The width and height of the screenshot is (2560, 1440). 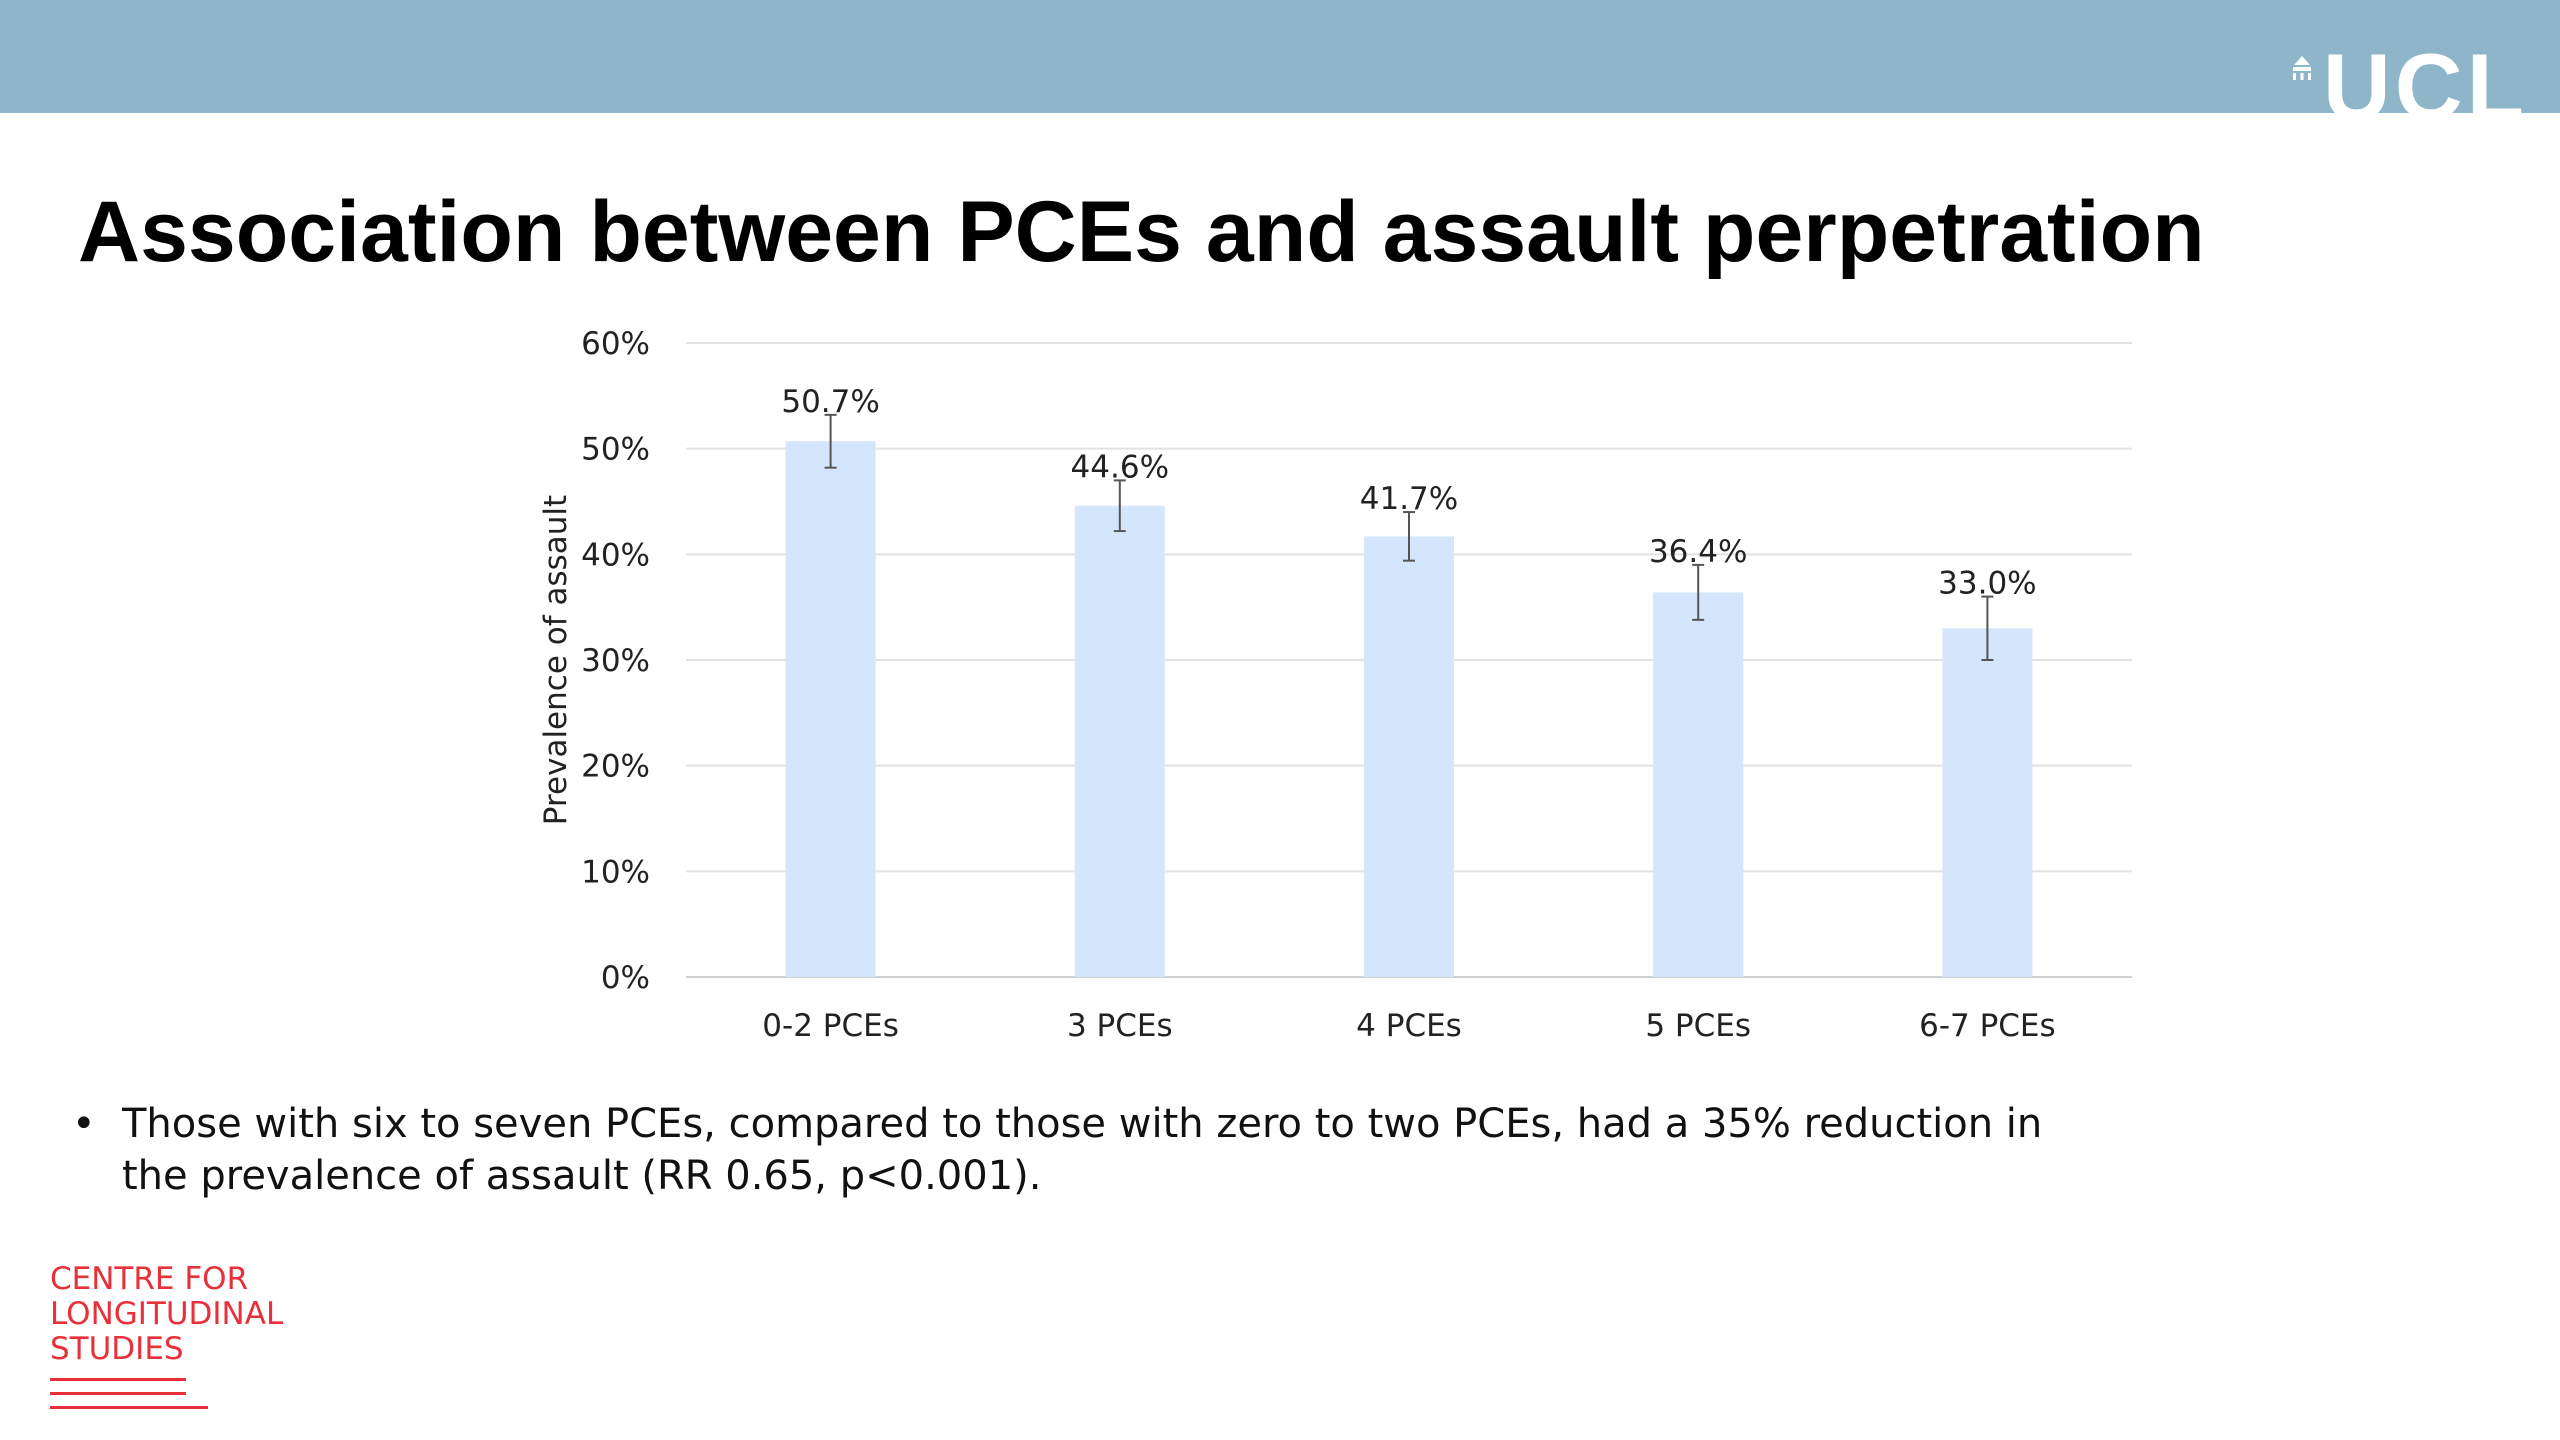 What do you see at coordinates (830, 1026) in the screenshot?
I see `x-tick-label: 0-2 PCEs` at bounding box center [830, 1026].